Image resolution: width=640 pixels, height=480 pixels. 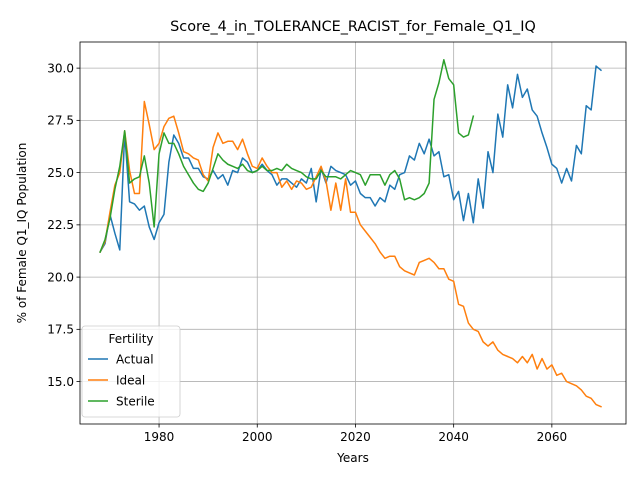 I want to click on x-axis-title: Years, so click(x=352, y=458).